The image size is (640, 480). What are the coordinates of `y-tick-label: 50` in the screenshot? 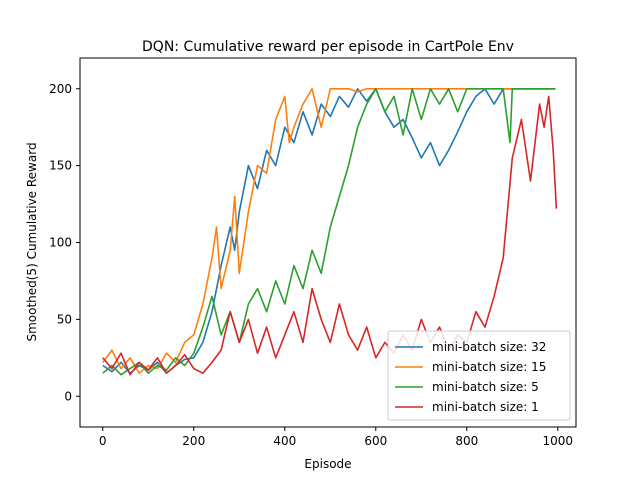 It's located at (64, 319).